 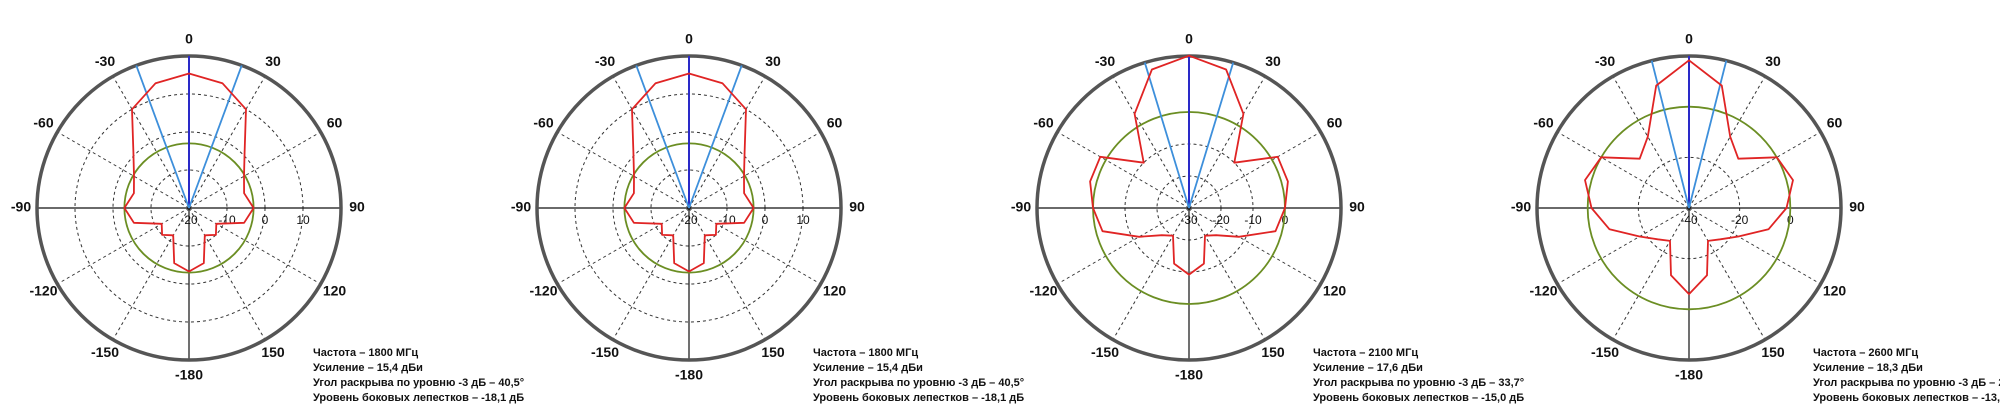 I want to click on annotation: Уровень боковых лепестков – -13,8 дБ, so click(x=1906, y=398).